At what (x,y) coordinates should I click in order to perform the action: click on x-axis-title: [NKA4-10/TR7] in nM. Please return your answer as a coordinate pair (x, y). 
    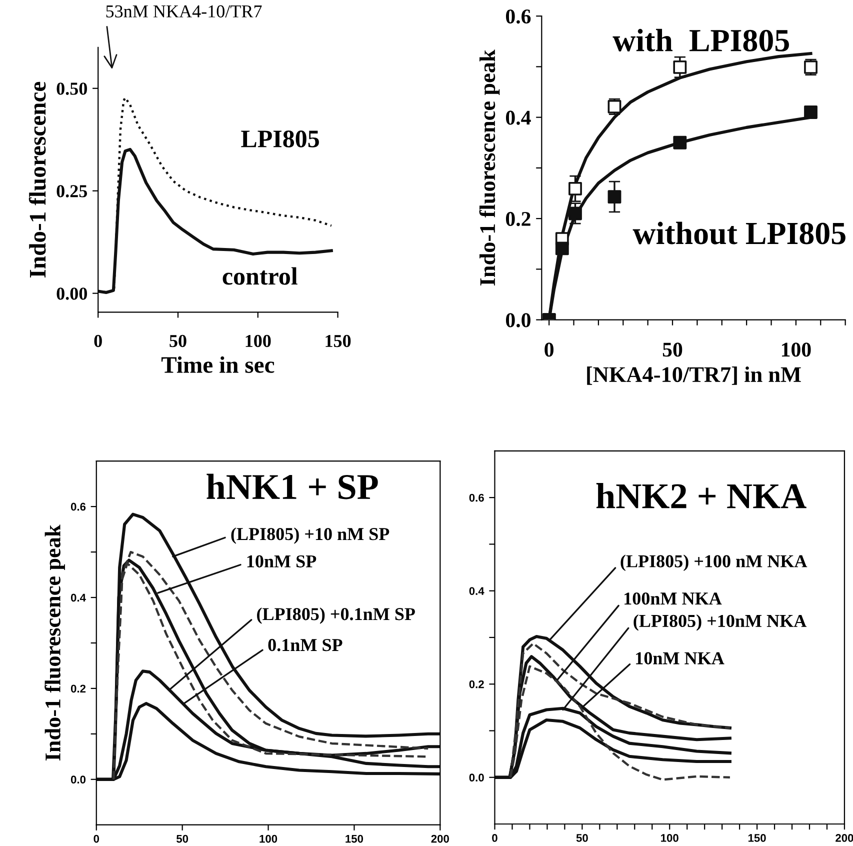
    Looking at the image, I should click on (694, 375).